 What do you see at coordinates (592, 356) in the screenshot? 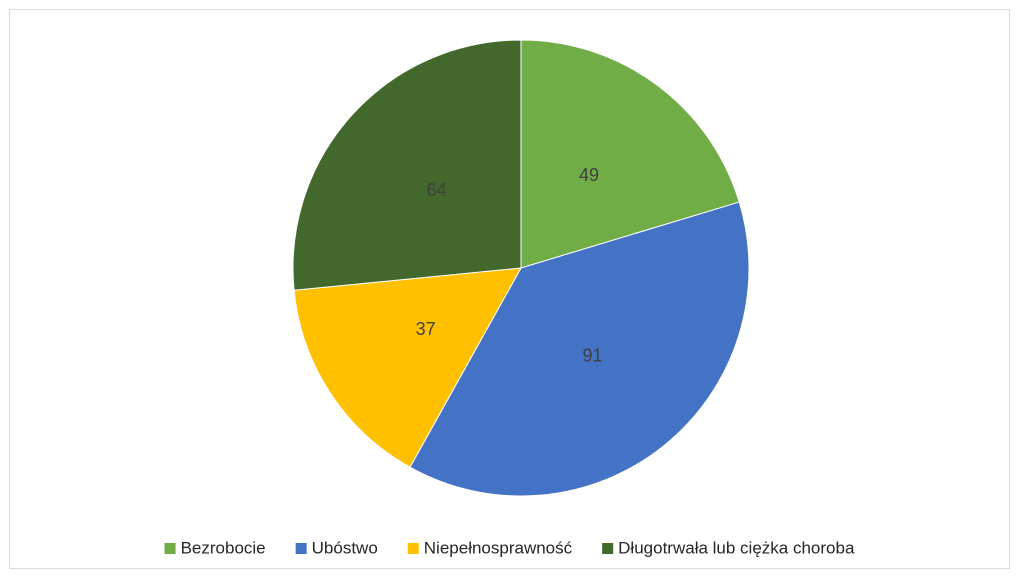
I see `data-label: 91` at bounding box center [592, 356].